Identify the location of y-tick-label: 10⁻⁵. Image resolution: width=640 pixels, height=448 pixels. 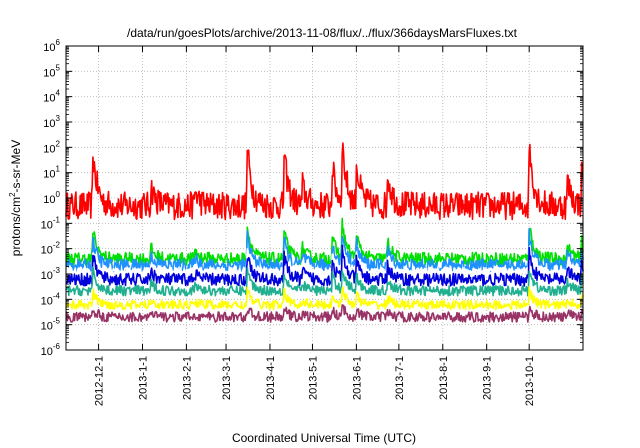
(51, 325).